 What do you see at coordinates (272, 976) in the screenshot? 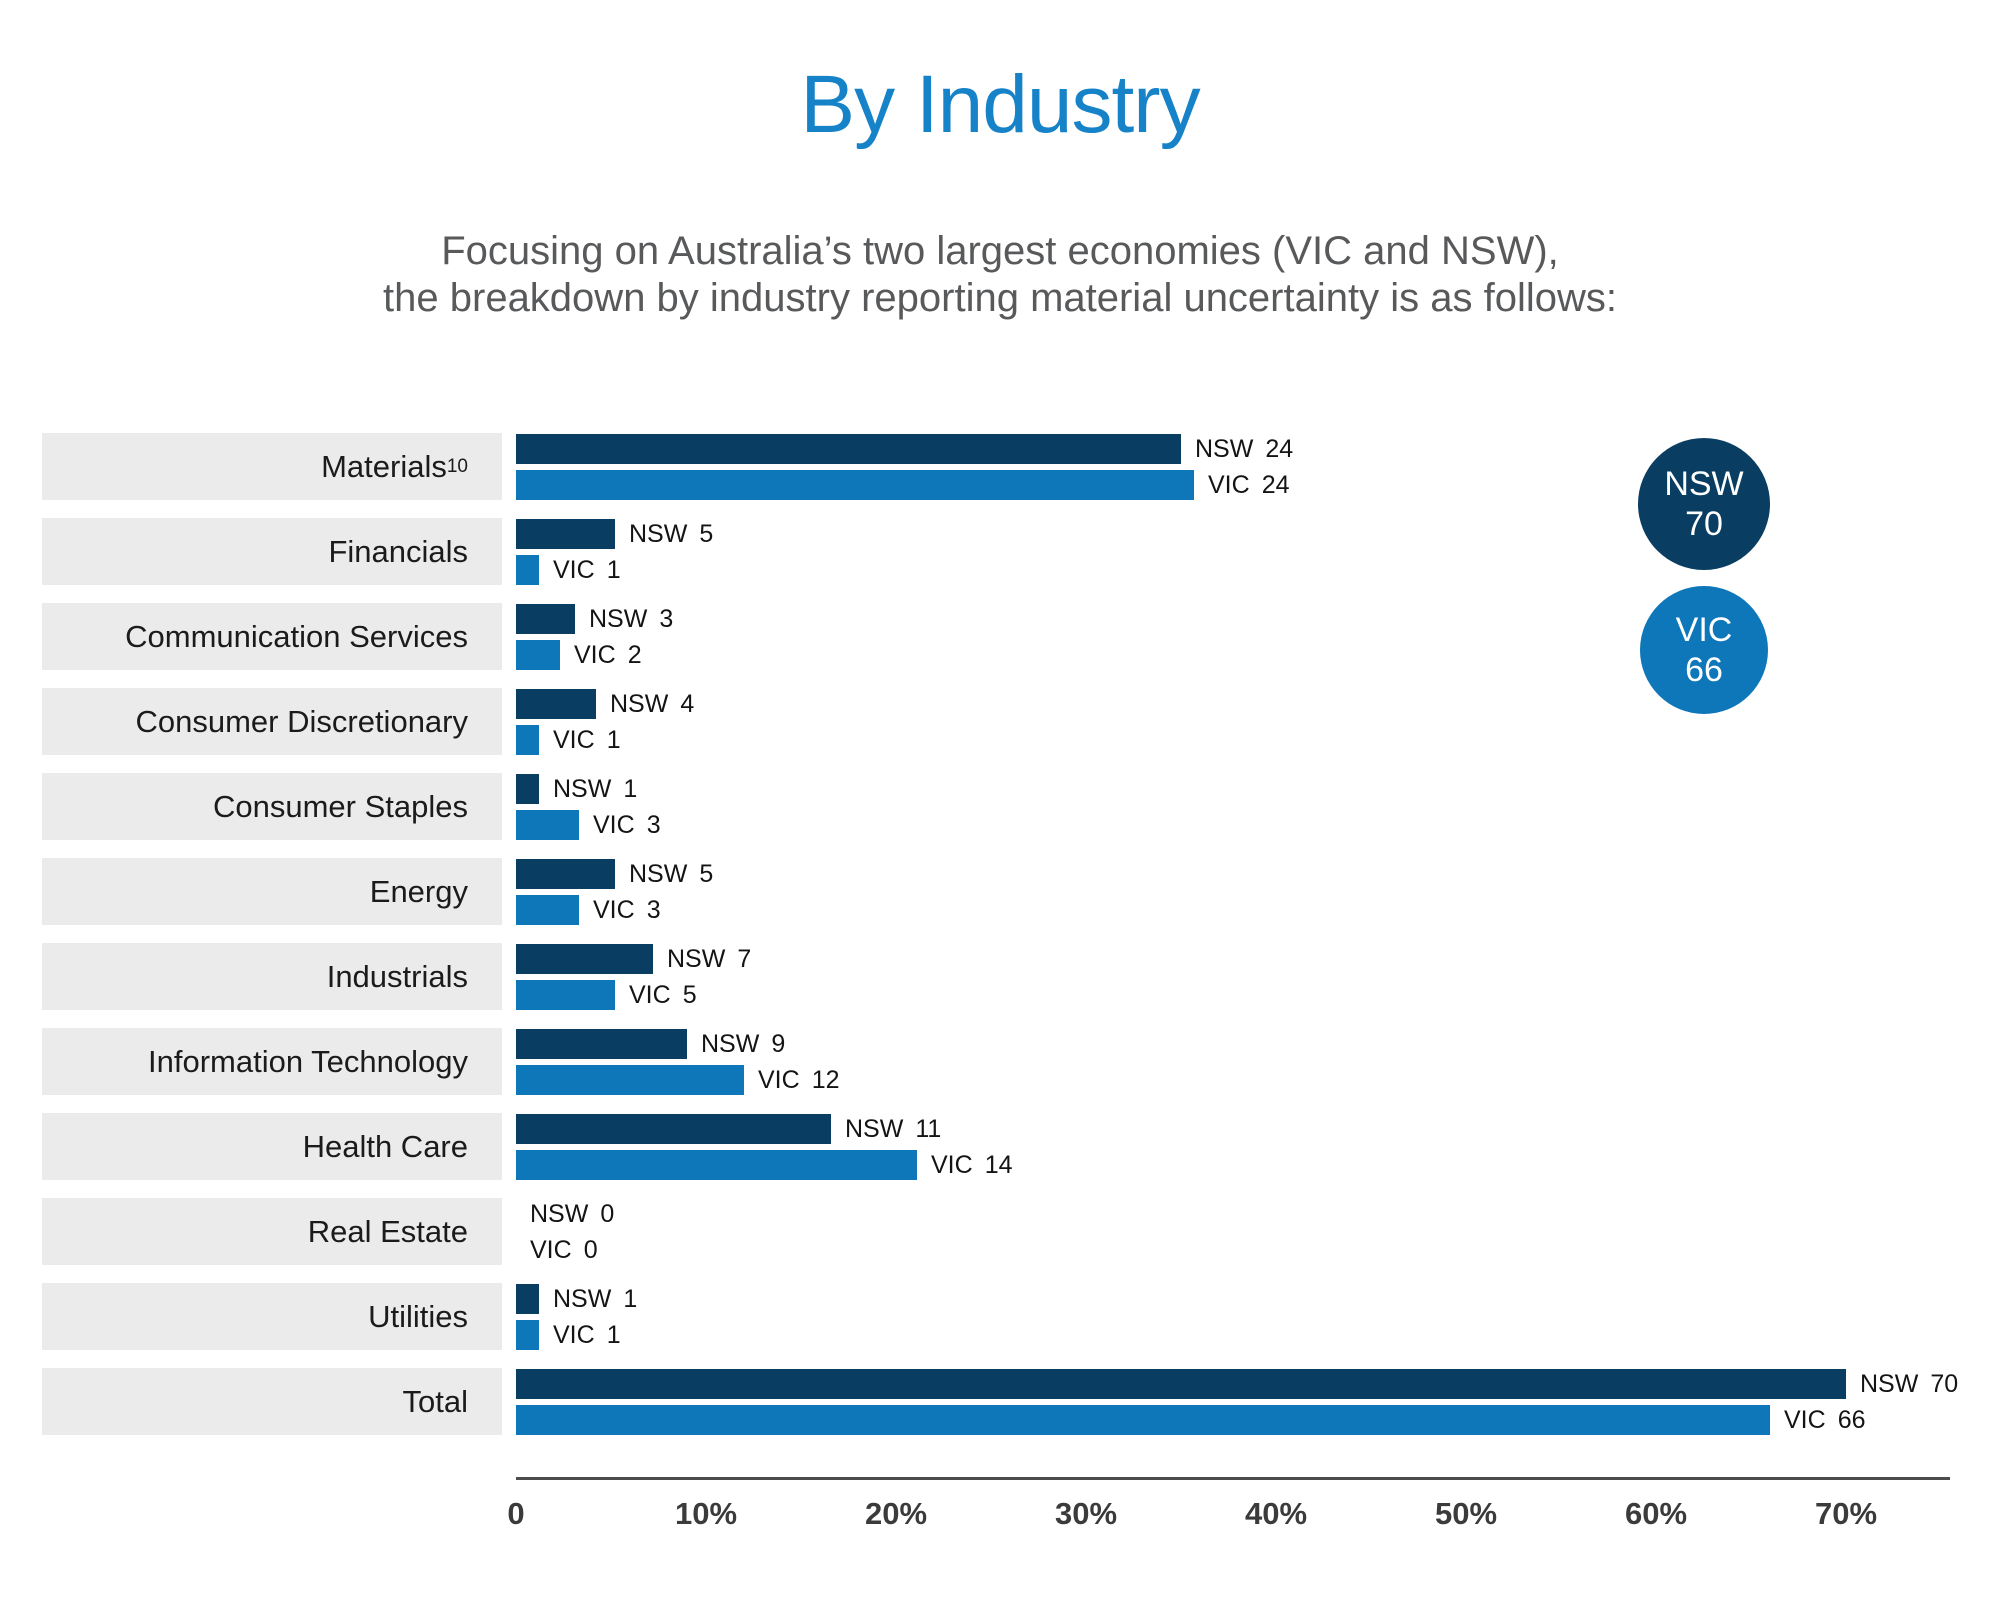
I see `category-label: Industrials` at bounding box center [272, 976].